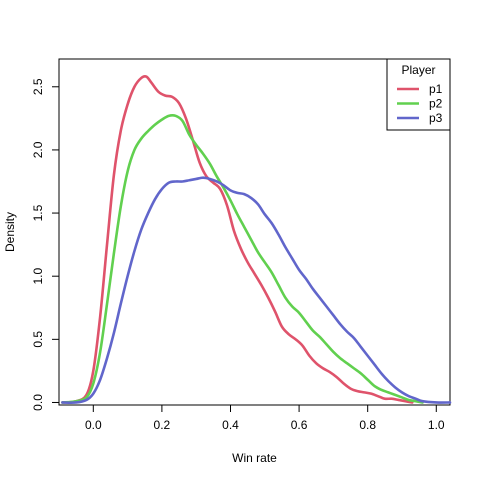 The width and height of the screenshot is (480, 480). I want to click on y-tick-label: 1.0, so click(38, 276).